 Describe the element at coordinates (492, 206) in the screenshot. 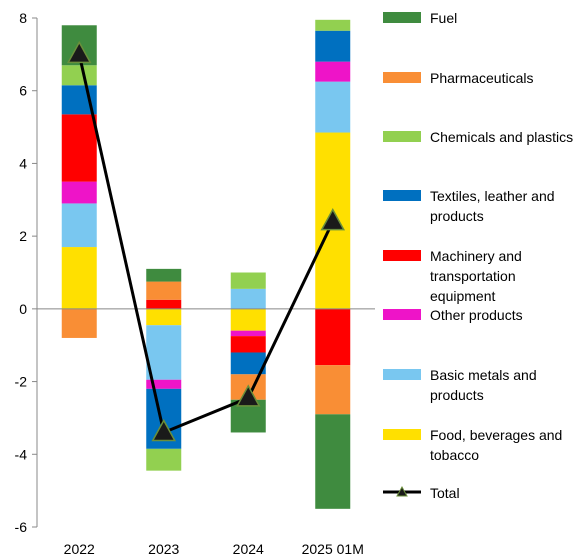

I see `legend-label: Textiles, leather and products` at that location.